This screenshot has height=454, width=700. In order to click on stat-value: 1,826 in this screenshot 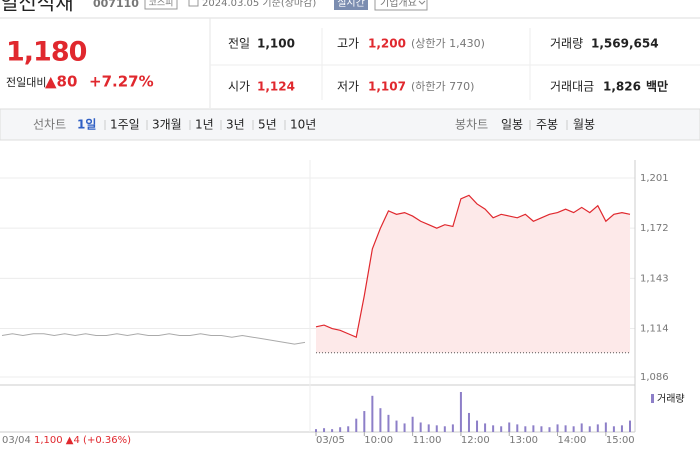, I will do `click(622, 87)`.